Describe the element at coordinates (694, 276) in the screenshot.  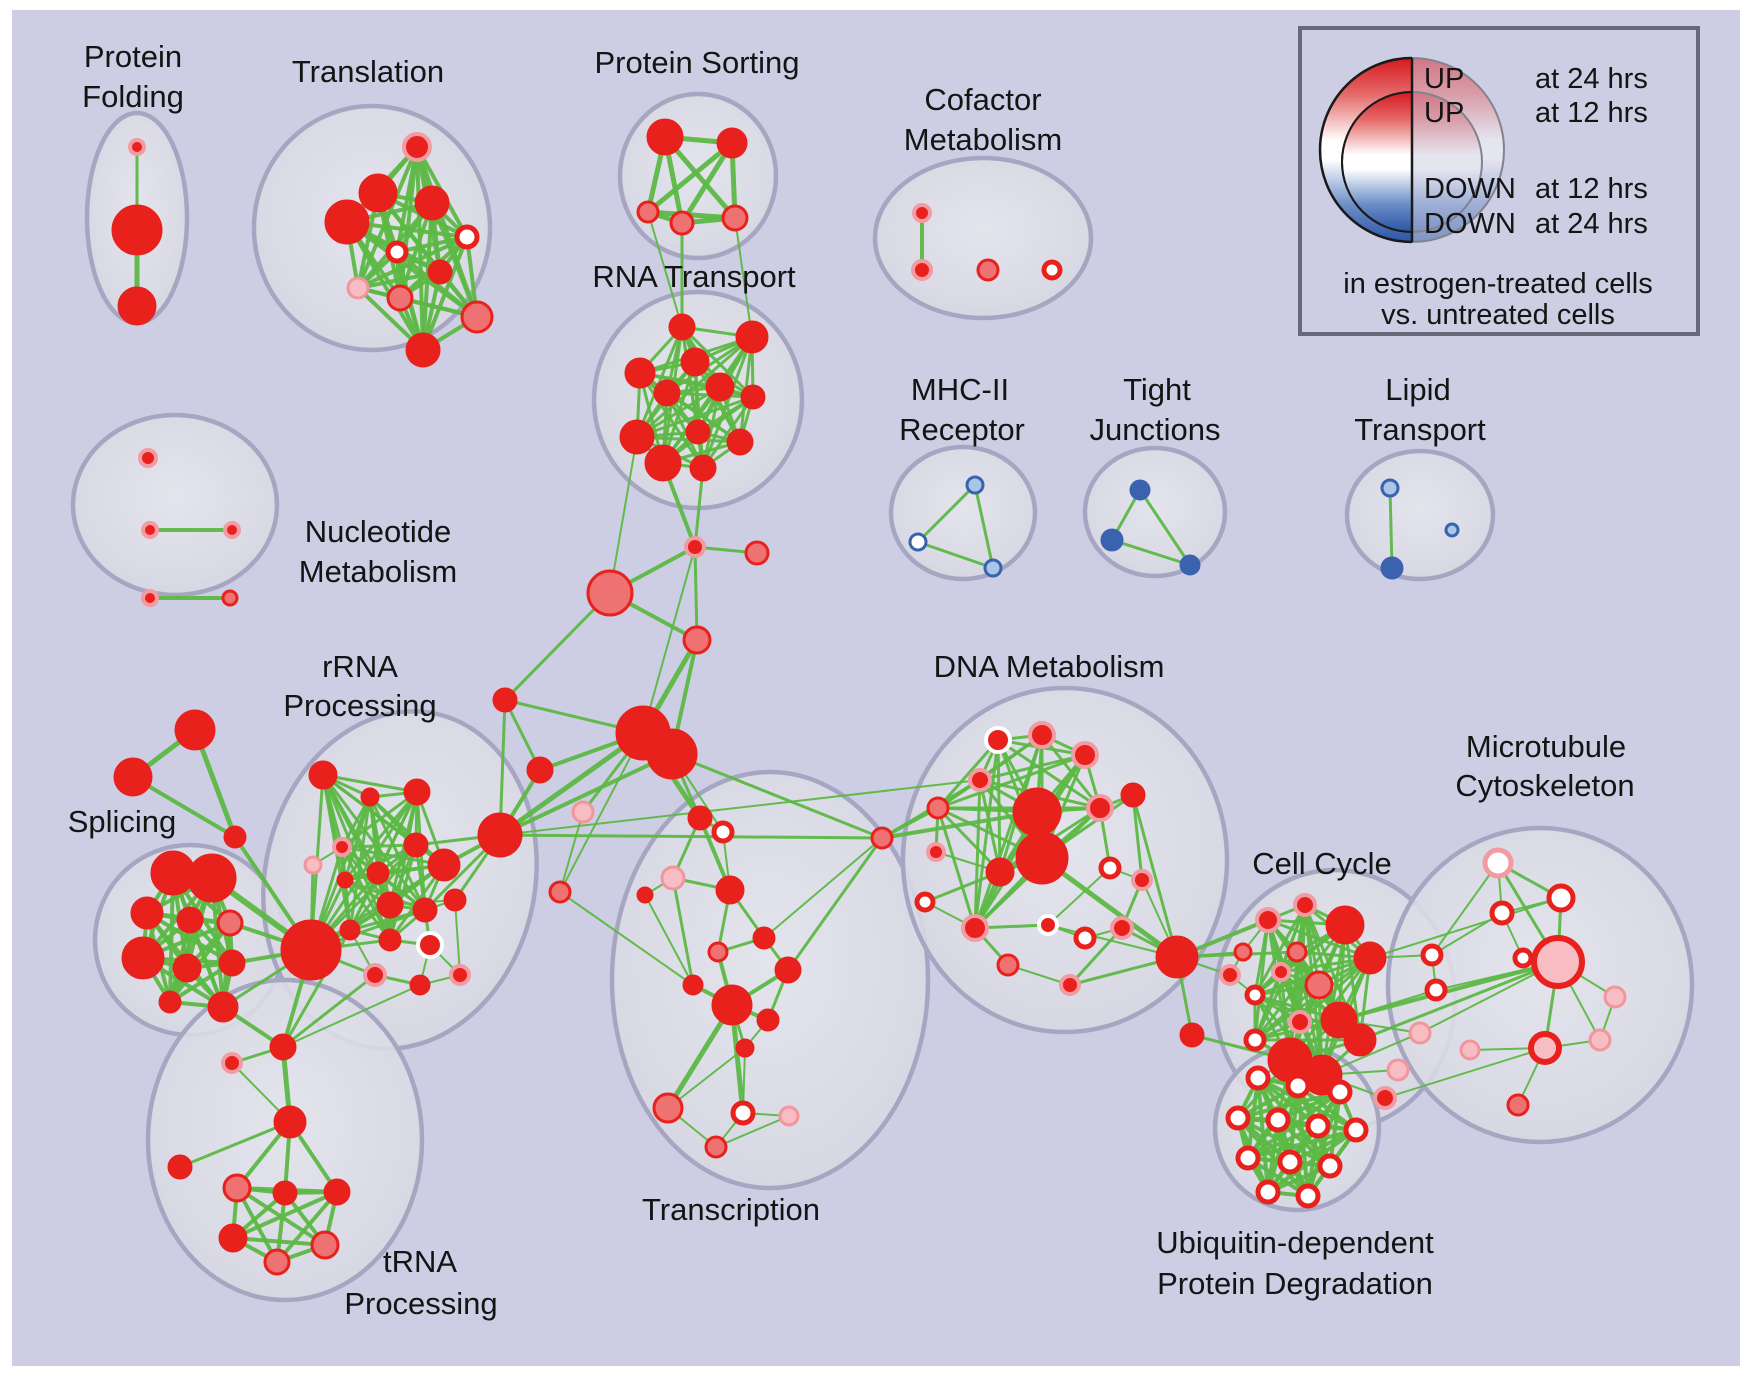
I see `cluster-label-rna-transport: RNA Transport` at that location.